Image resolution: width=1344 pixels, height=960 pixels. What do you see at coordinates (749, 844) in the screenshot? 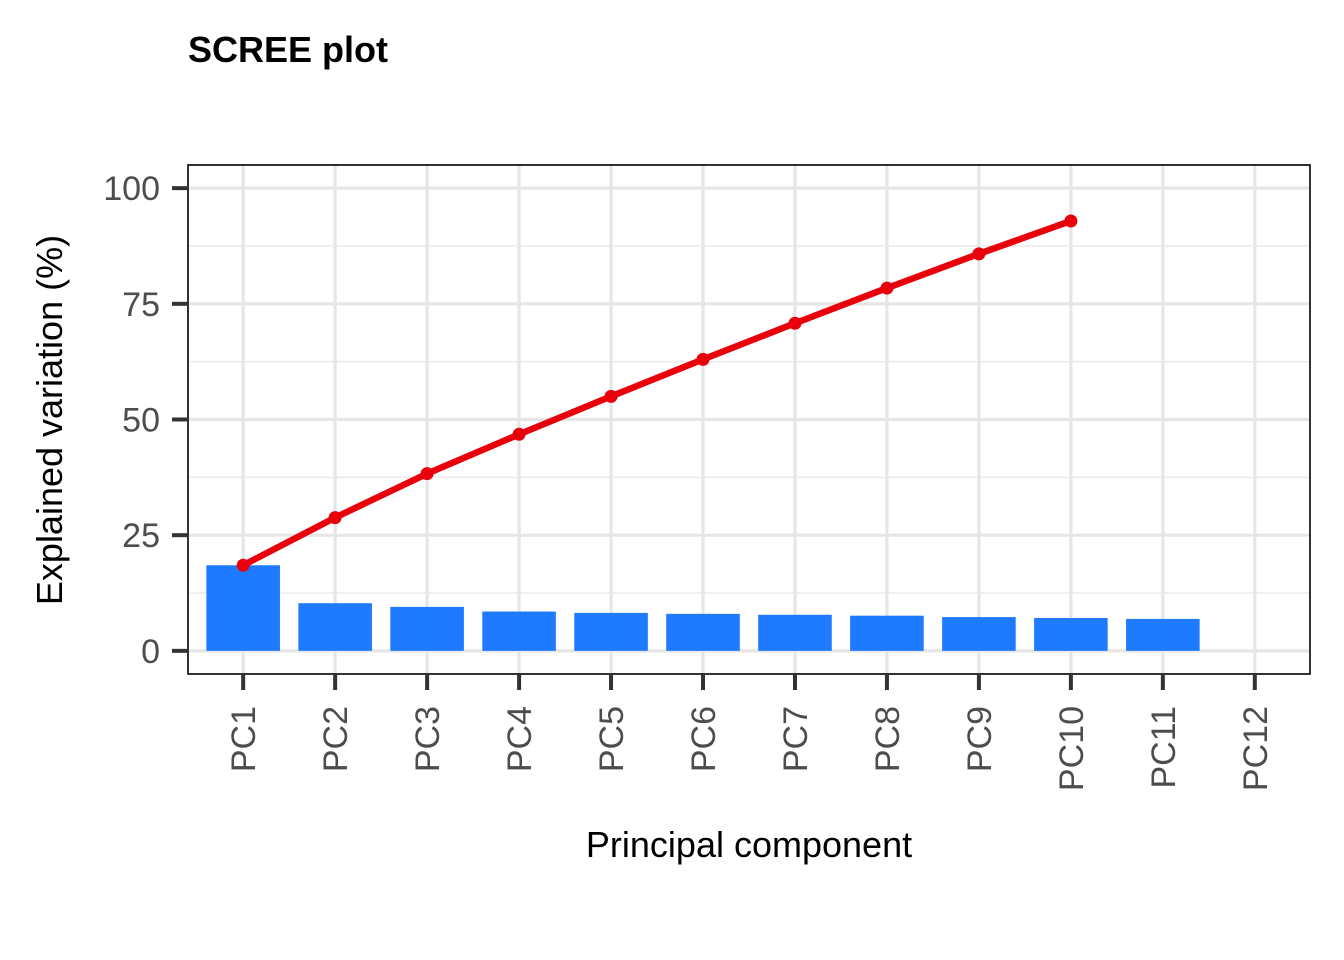
I see `x-axis-title: Principal component` at bounding box center [749, 844].